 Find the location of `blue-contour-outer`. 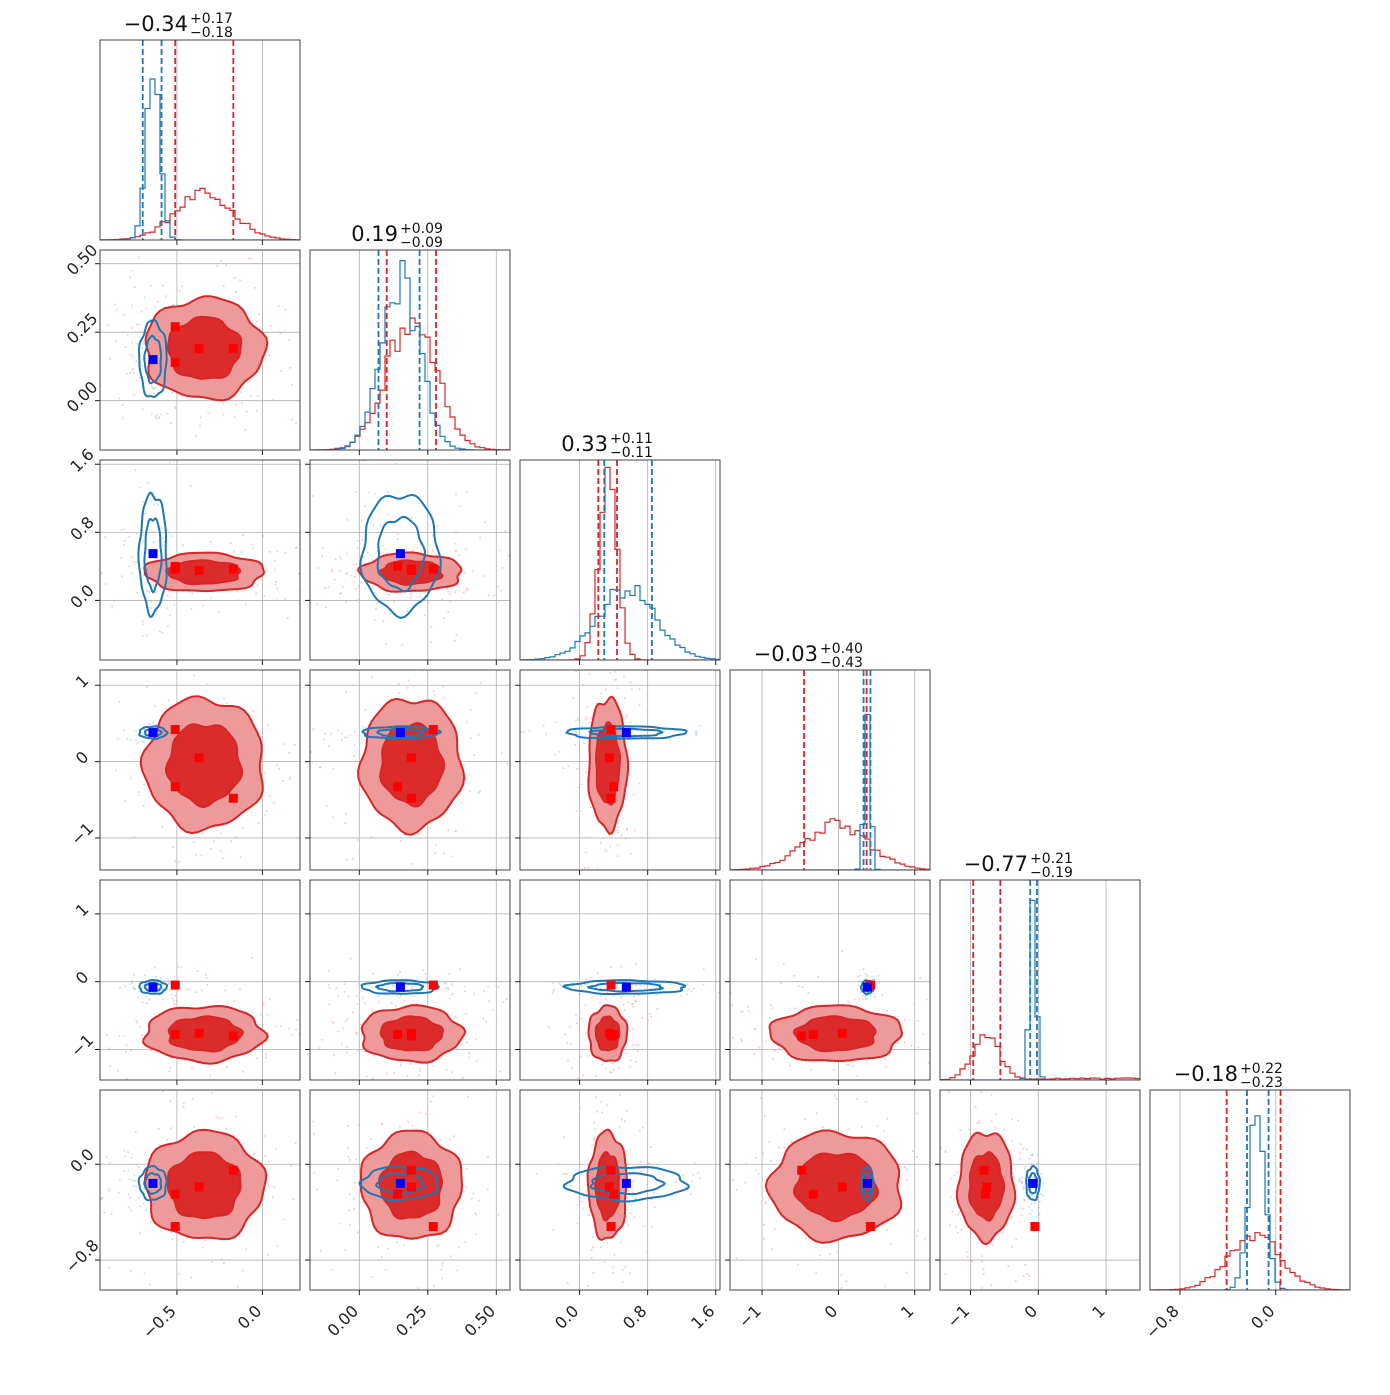

blue-contour-outer is located at coordinates (153, 987).